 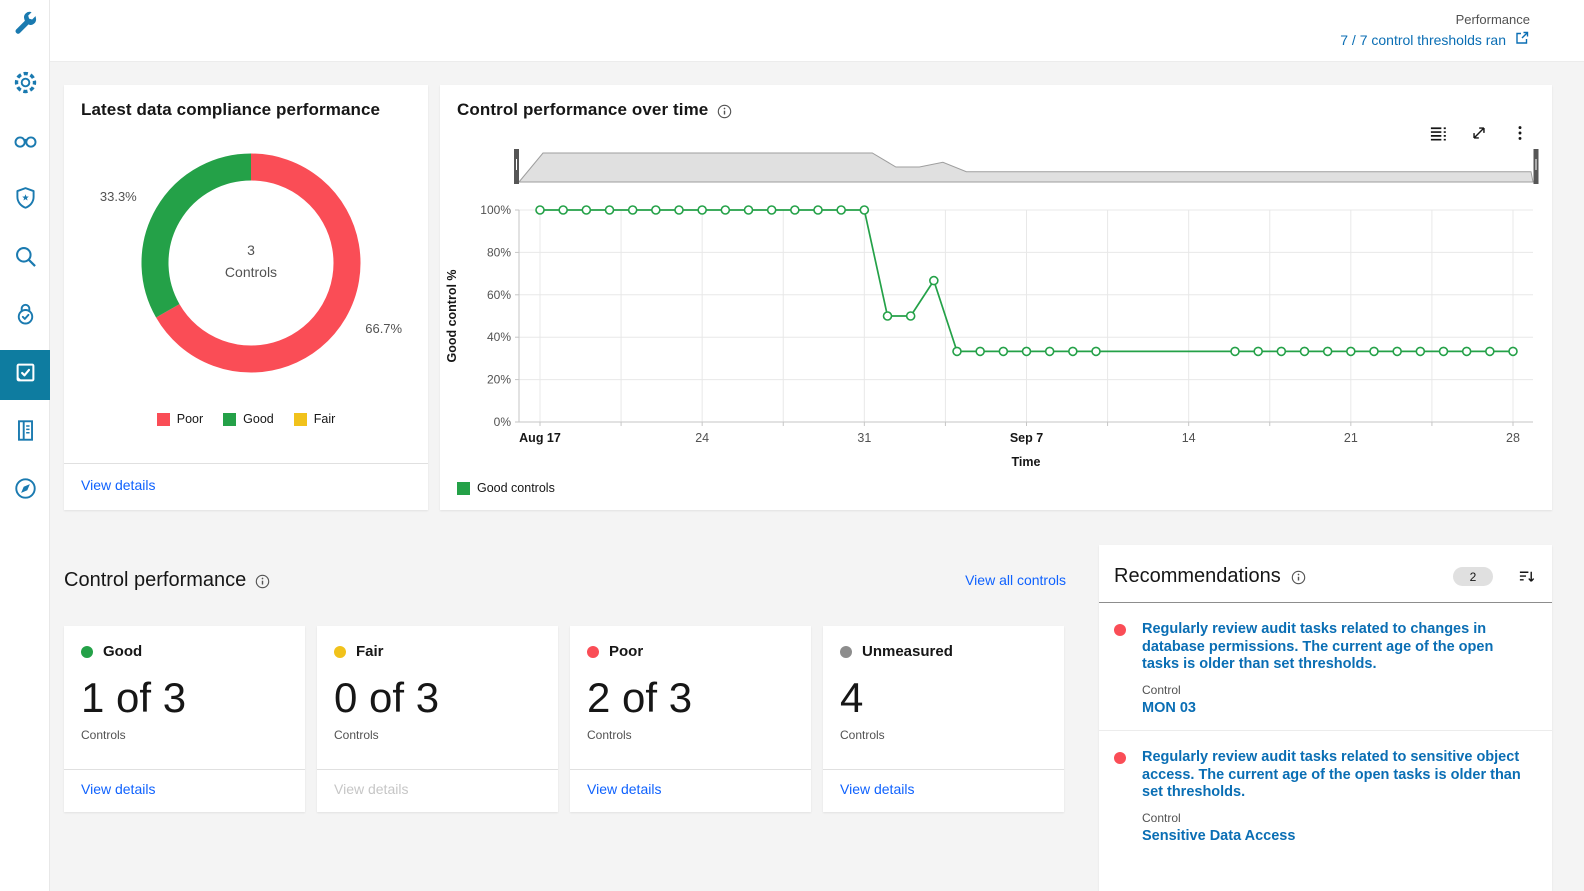 What do you see at coordinates (540, 438) in the screenshot?
I see `x-tick-label: Aug 17` at bounding box center [540, 438].